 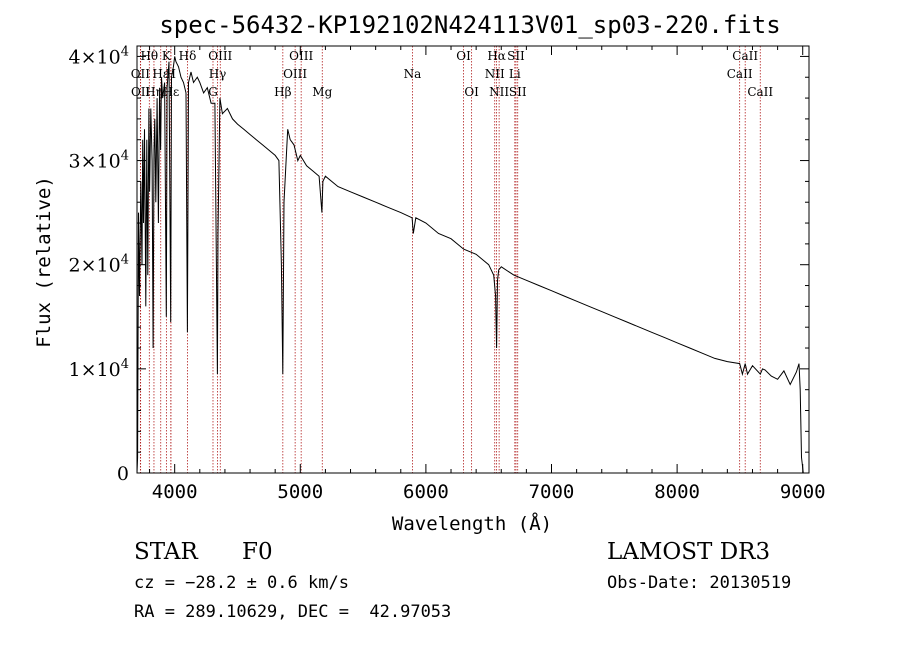 I want to click on x-tick-label-4: 8000, so click(x=677, y=492).